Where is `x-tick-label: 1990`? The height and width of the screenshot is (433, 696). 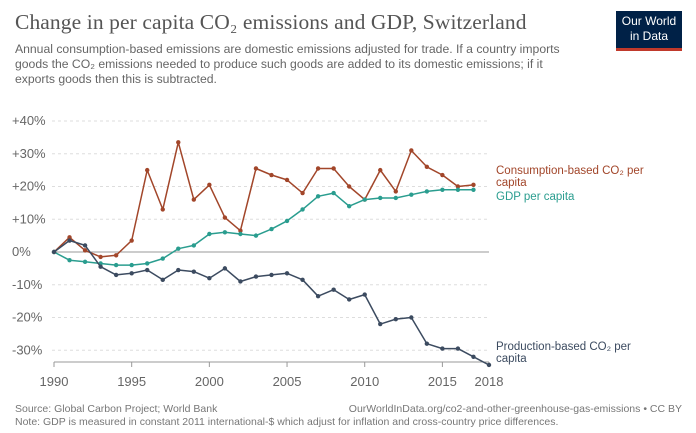 x-tick-label: 1990 is located at coordinates (54, 381).